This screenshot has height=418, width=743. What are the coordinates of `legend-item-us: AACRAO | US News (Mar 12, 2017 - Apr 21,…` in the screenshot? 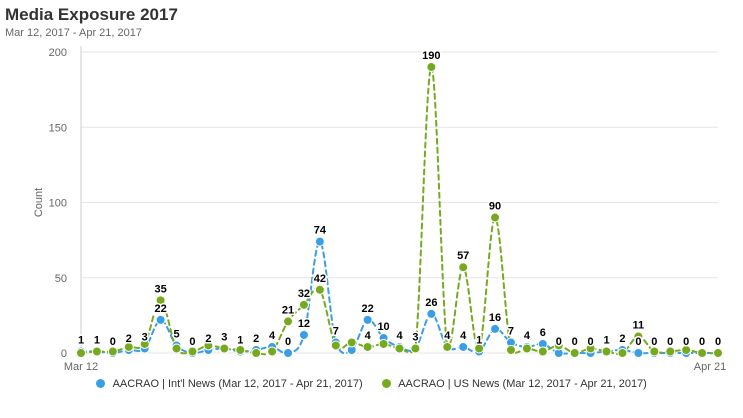 It's located at (514, 384).